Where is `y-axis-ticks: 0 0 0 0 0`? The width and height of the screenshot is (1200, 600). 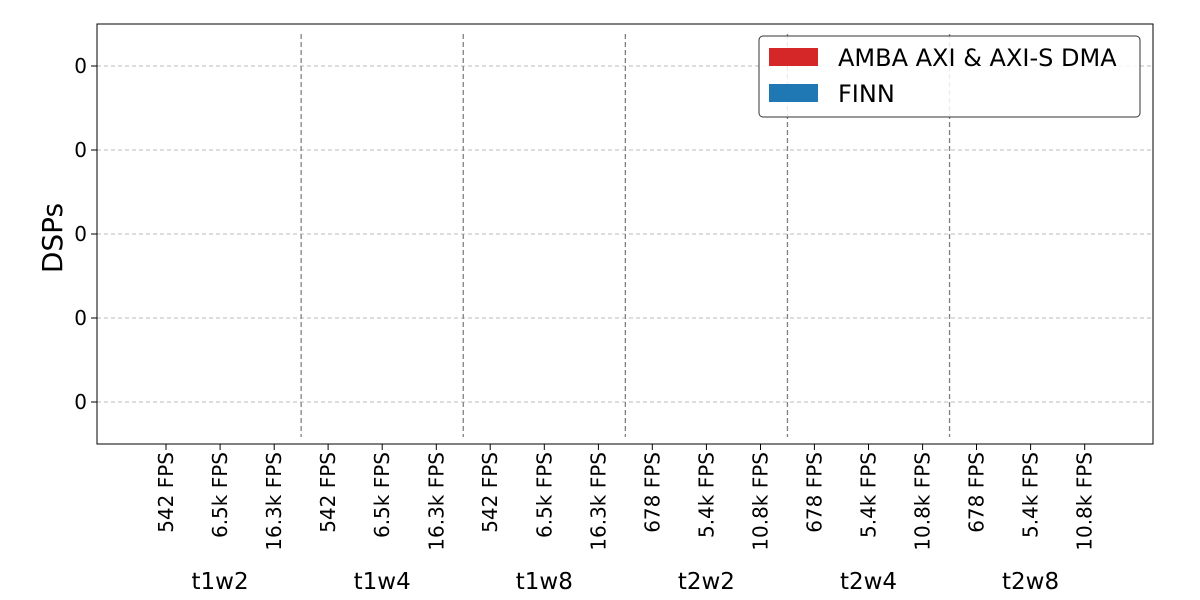
y-axis-ticks: 0 0 0 0 0 is located at coordinates (85, 234).